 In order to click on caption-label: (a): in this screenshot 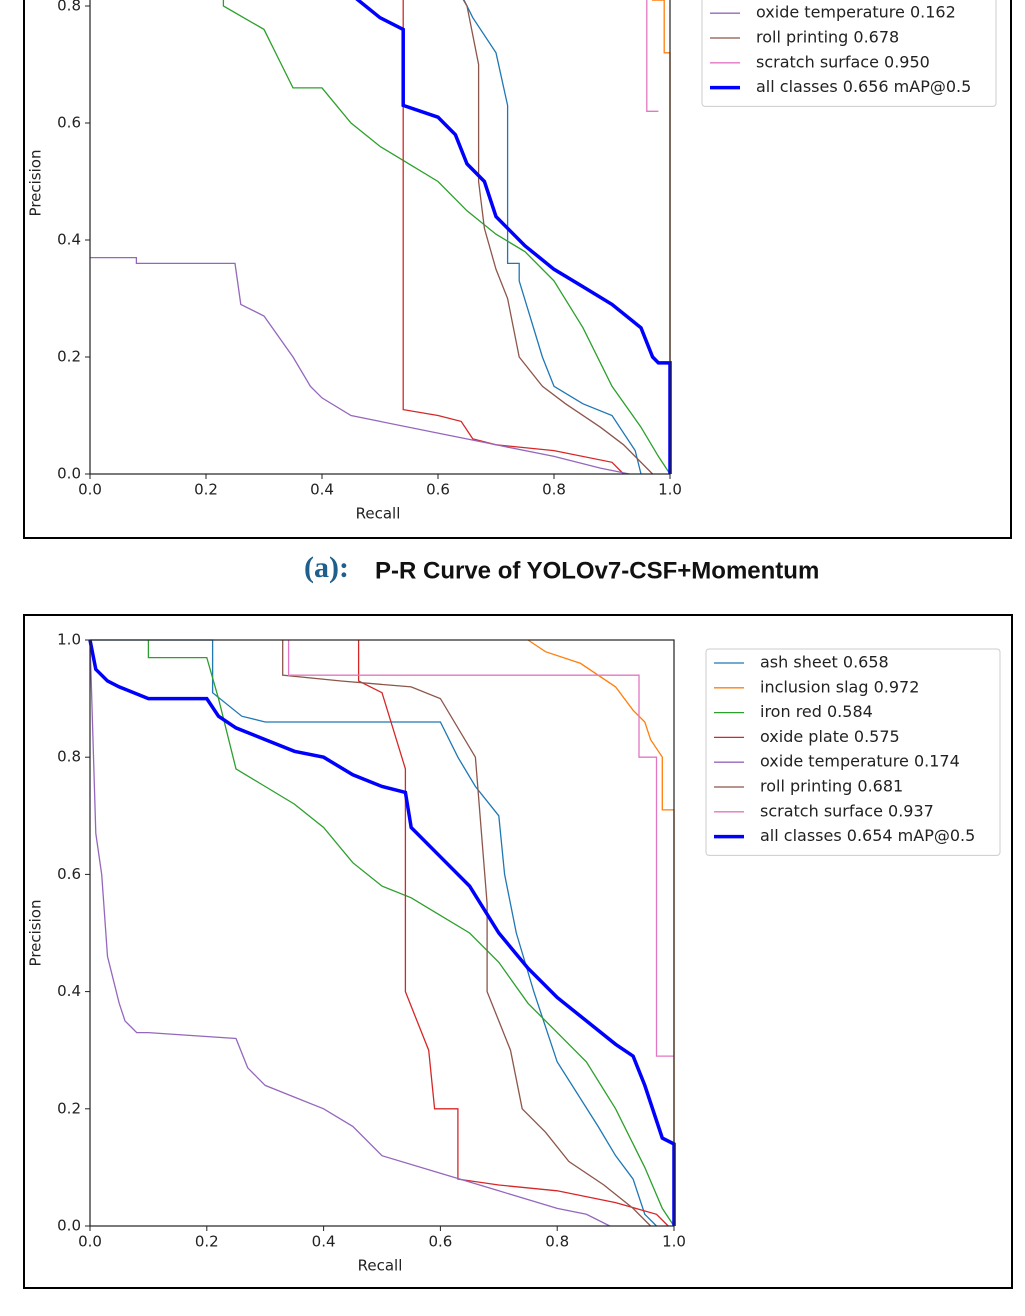, I will do `click(326, 567)`.